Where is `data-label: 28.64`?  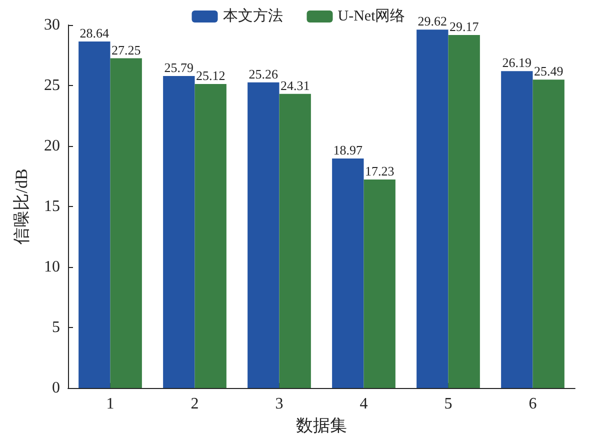
data-label: 28.64 is located at coordinates (95, 32).